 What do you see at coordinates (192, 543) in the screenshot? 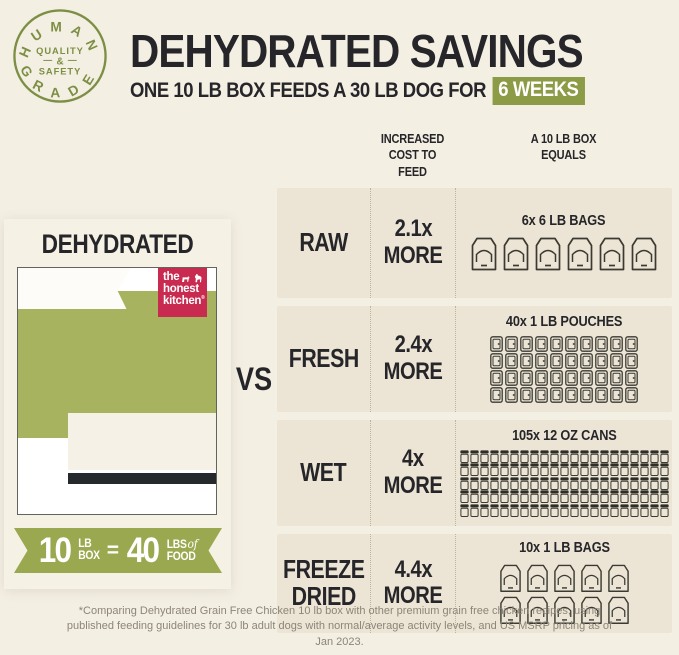
I see `ribbon-of-label: of` at bounding box center [192, 543].